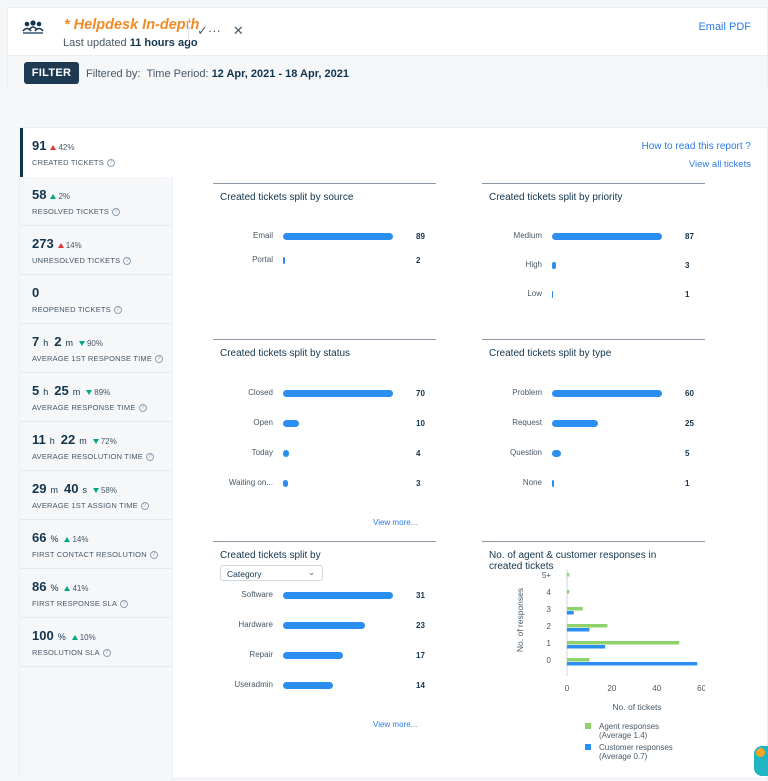  I want to click on email-pdf-link: Email PDF, so click(724, 27).